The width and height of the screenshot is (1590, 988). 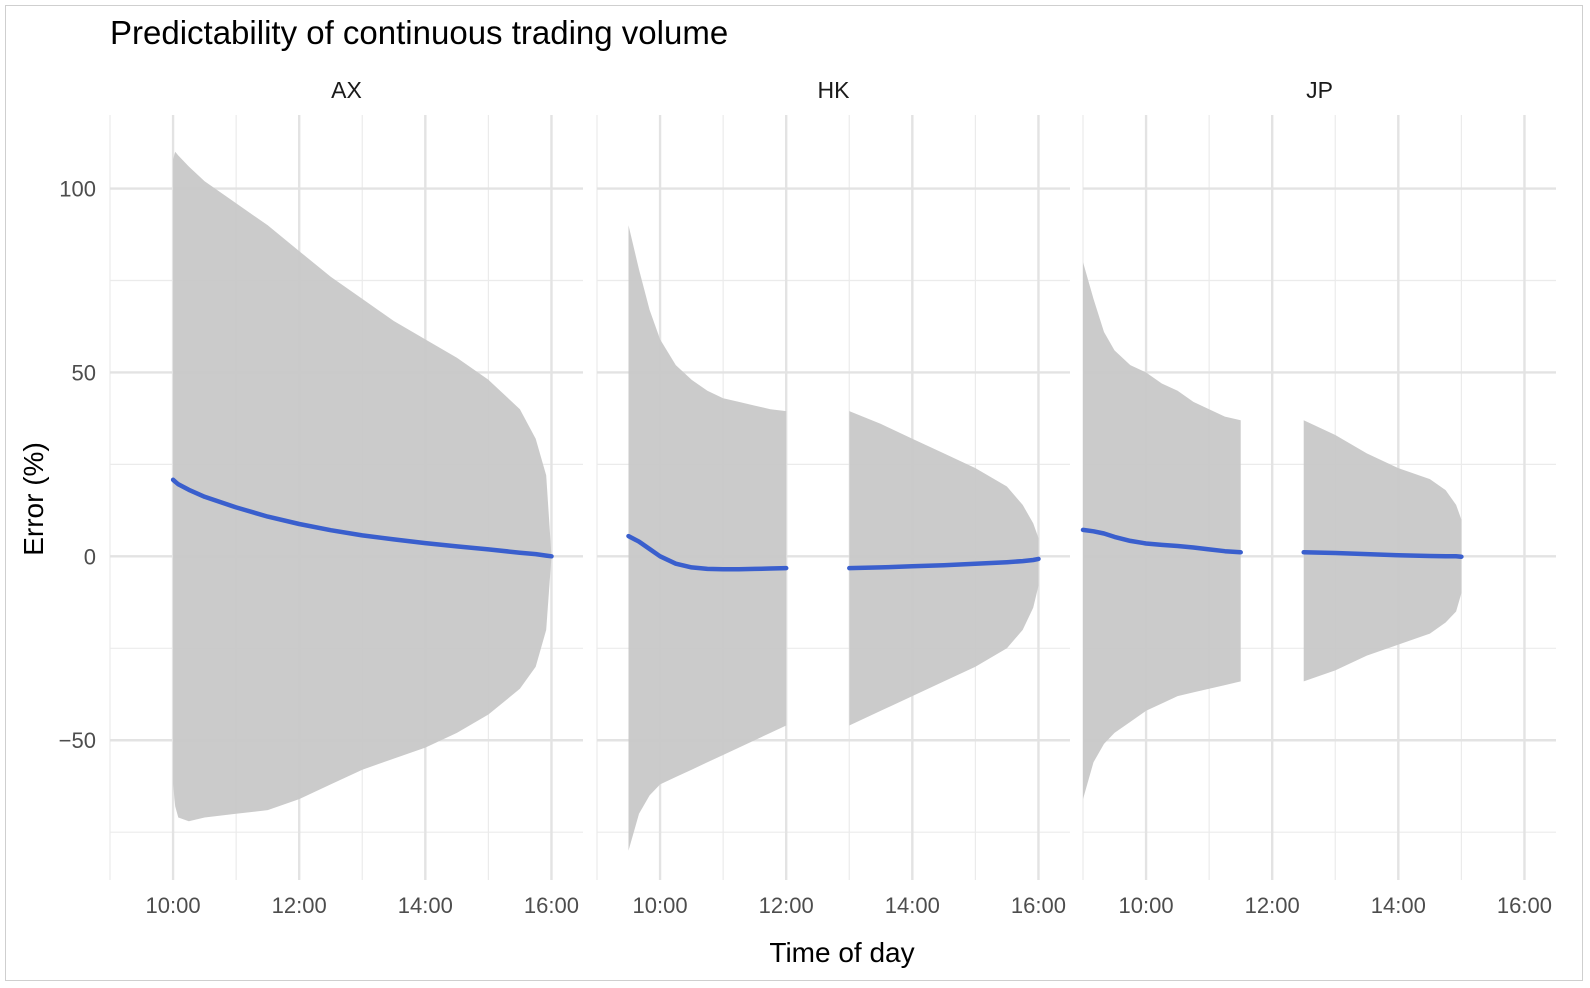 I want to click on y-tick-label: −50, so click(x=77, y=740).